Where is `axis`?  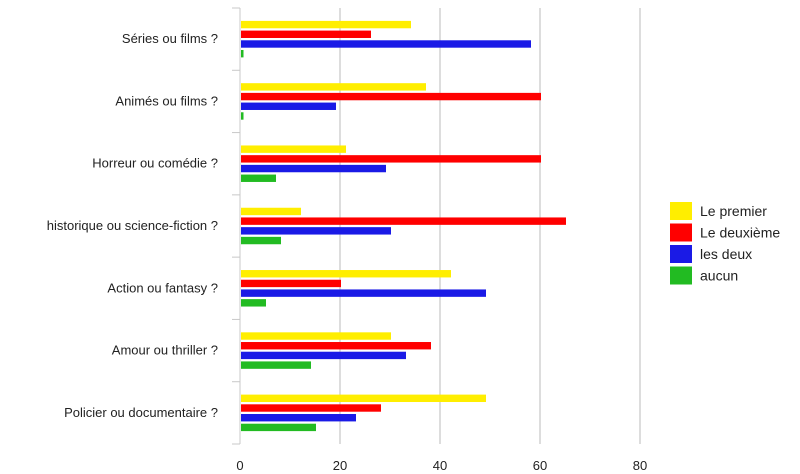
axis is located at coordinates (236, 226).